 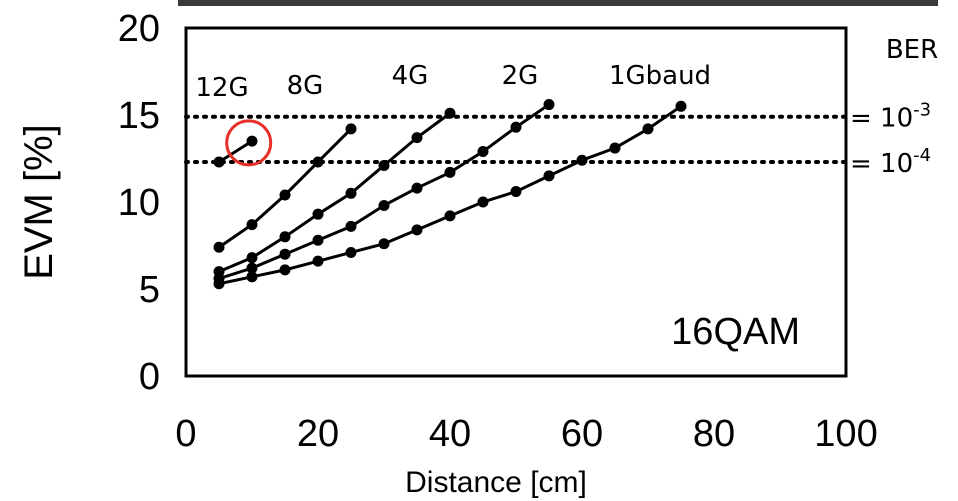 I want to click on y-tick-label: 10, so click(x=139, y=203).